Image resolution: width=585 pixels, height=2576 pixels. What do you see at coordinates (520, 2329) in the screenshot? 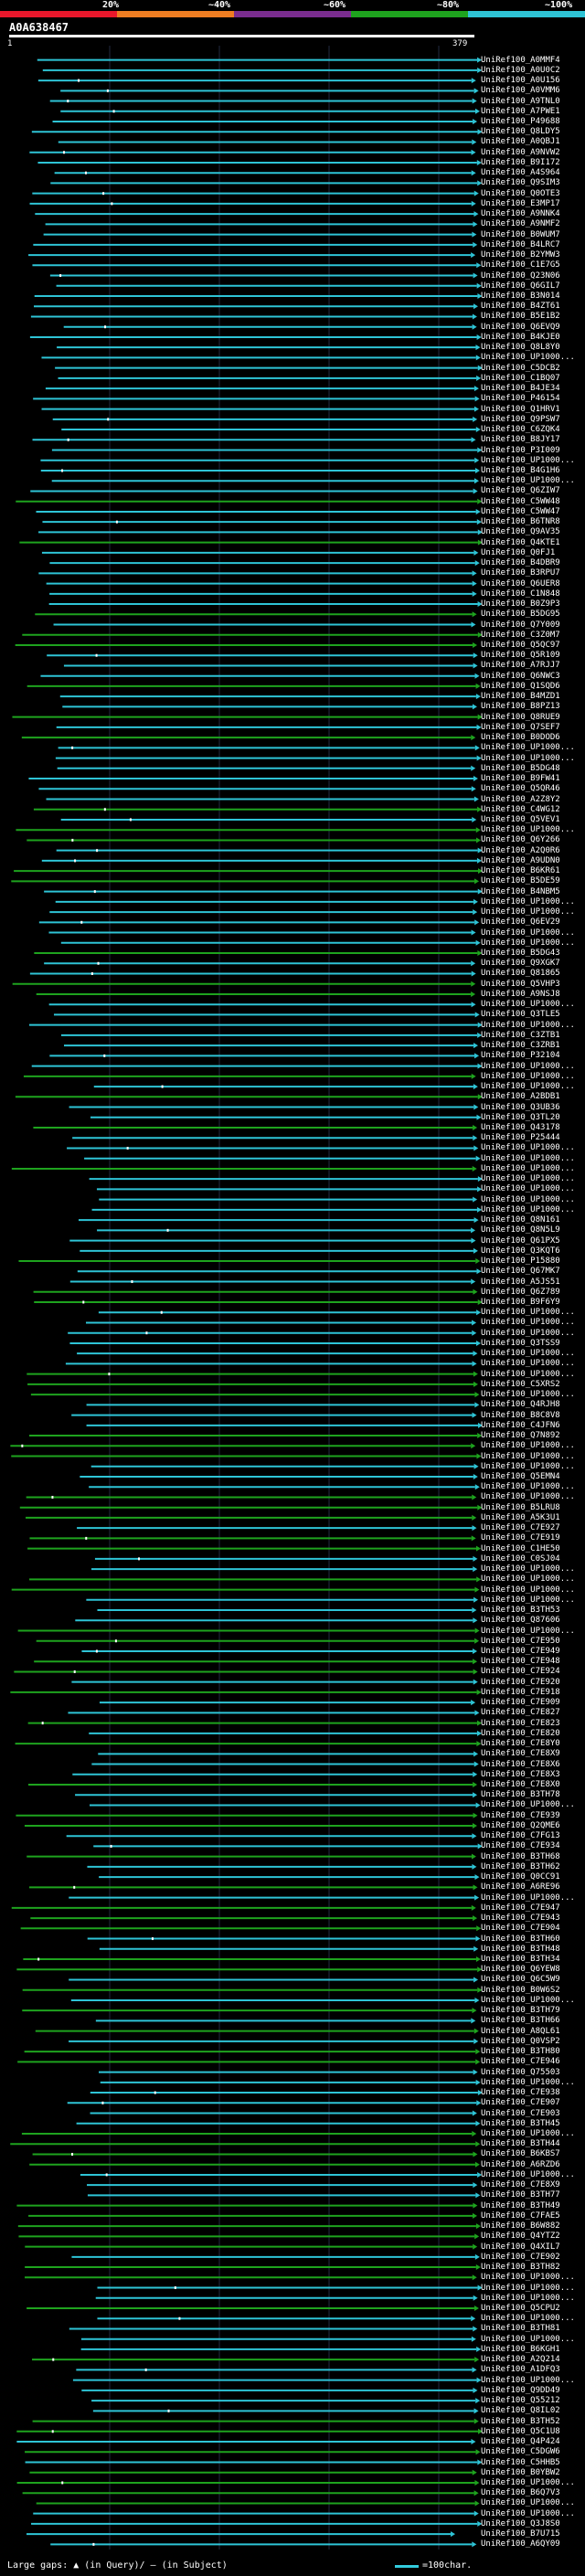
I see `hit-label: UniRef100_B3TH81` at bounding box center [520, 2329].